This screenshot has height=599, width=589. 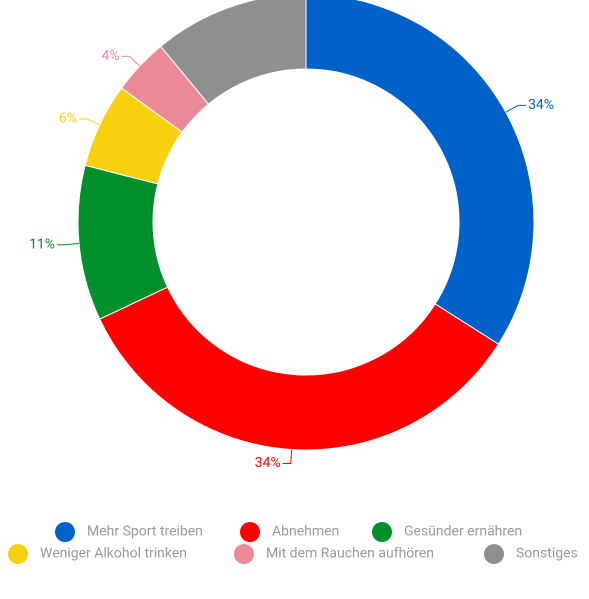 I want to click on data-label: 6%, so click(x=68, y=119).